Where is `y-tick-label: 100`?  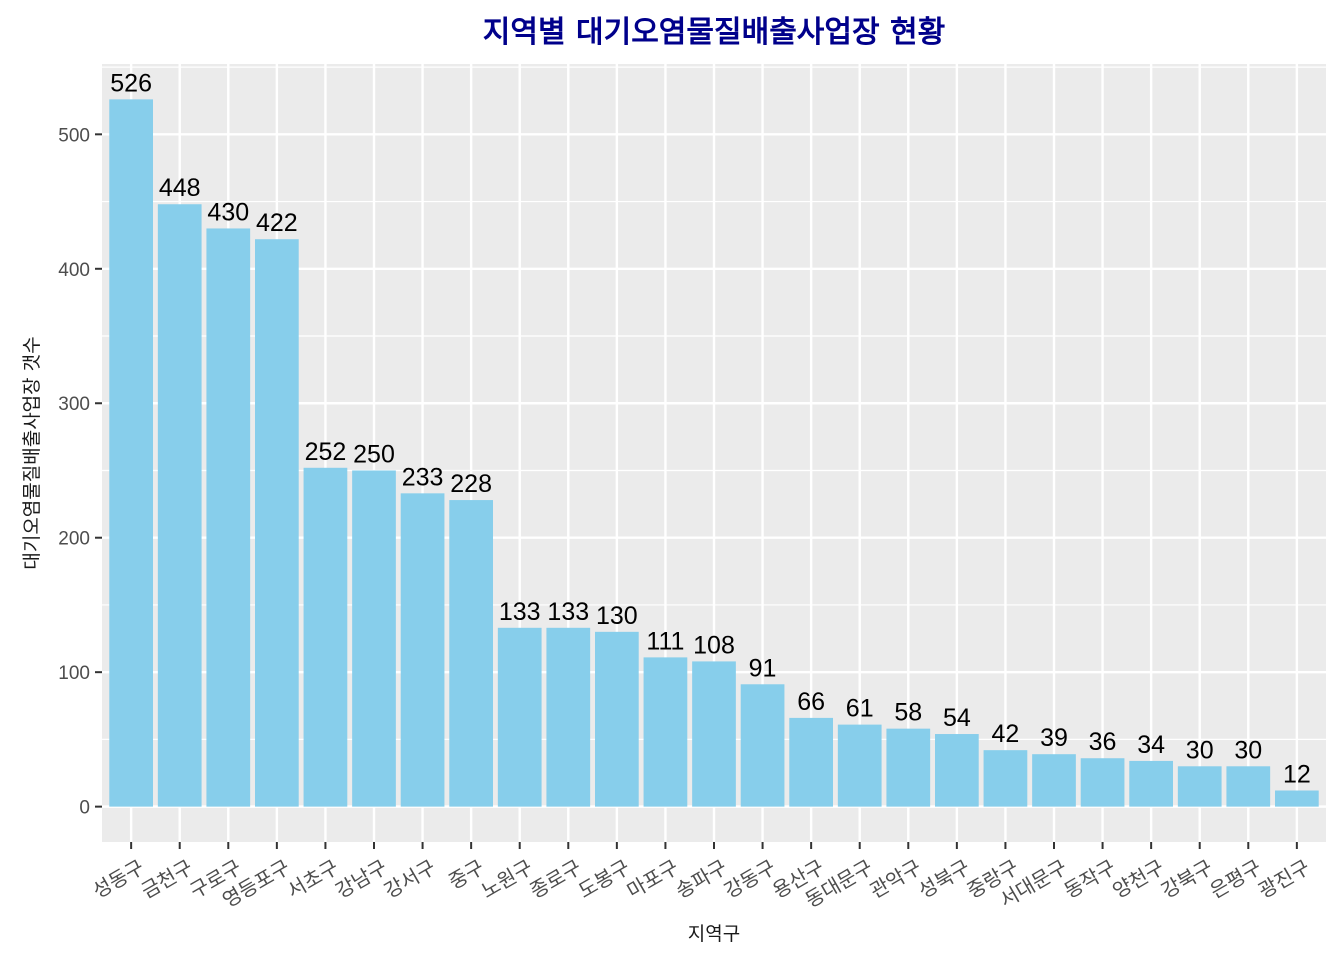 y-tick-label: 100 is located at coordinates (74, 673).